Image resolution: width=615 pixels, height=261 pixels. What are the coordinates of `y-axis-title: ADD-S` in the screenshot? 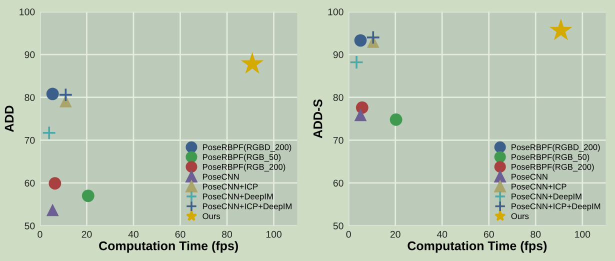 It's located at (317, 118).